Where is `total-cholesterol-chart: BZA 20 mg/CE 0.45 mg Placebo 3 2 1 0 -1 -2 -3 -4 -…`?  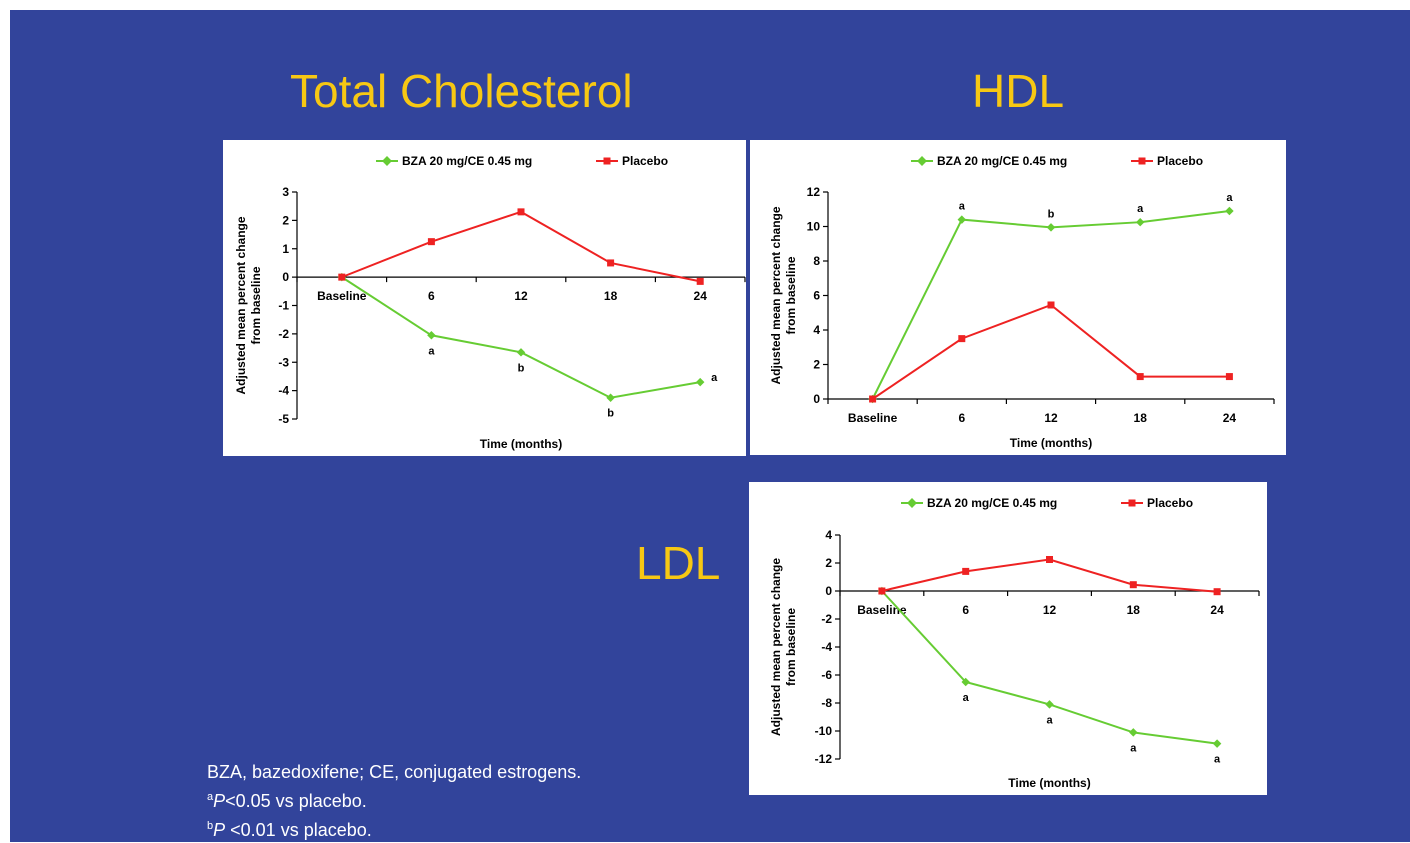 total-cholesterol-chart: BZA 20 mg/CE 0.45 mg Placebo 3 2 1 0 -1 -2 -3 -4 -… is located at coordinates (490, 302).